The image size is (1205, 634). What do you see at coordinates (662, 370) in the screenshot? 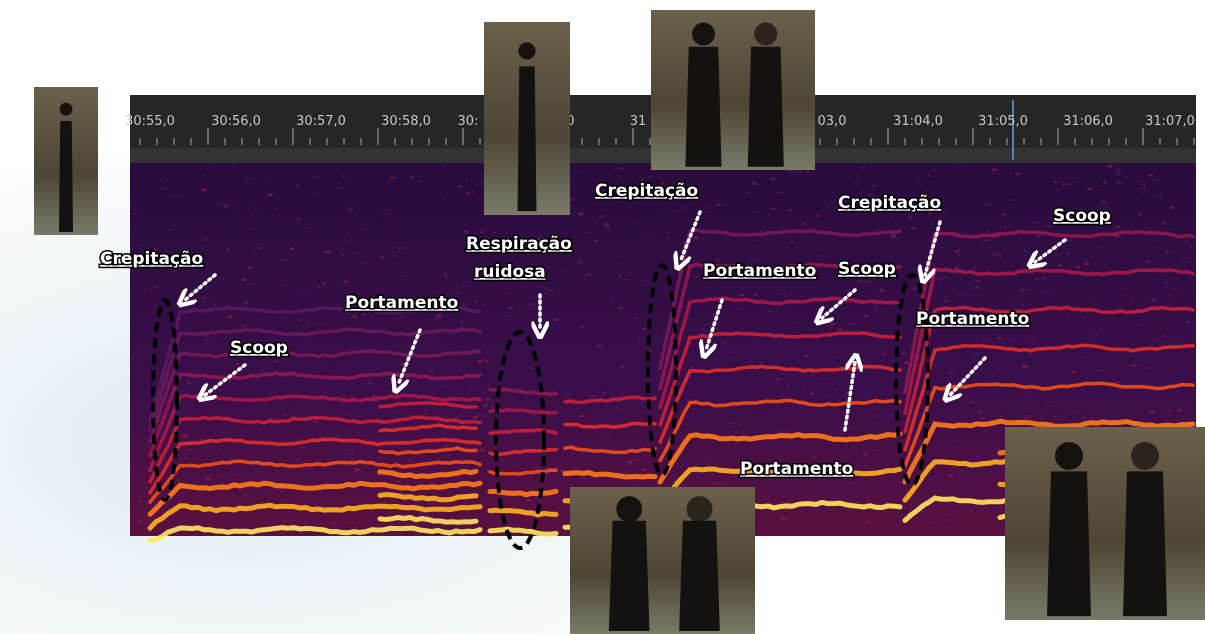
I see `ellipse` at bounding box center [662, 370].